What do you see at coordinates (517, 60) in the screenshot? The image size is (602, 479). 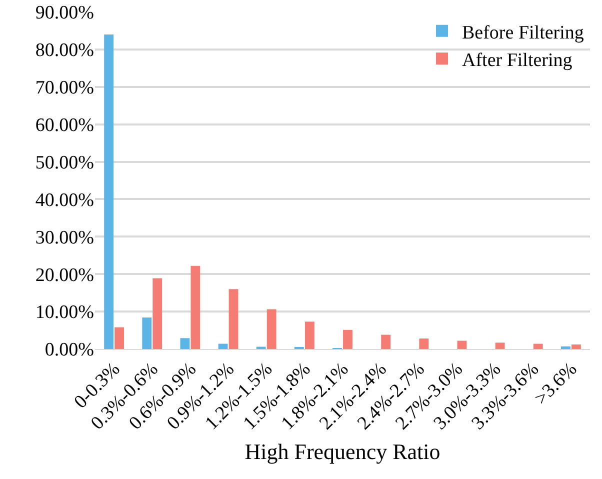 I see `legend-label: After Filtering` at bounding box center [517, 60].